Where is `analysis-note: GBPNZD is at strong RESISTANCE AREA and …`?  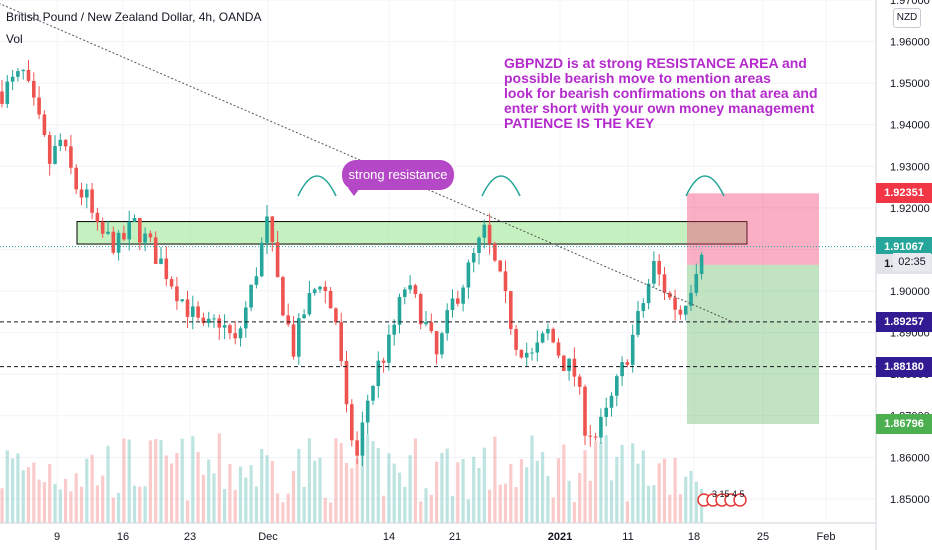
analysis-note: GBPNZD is at strong RESISTANCE AREA and … is located at coordinates (661, 93).